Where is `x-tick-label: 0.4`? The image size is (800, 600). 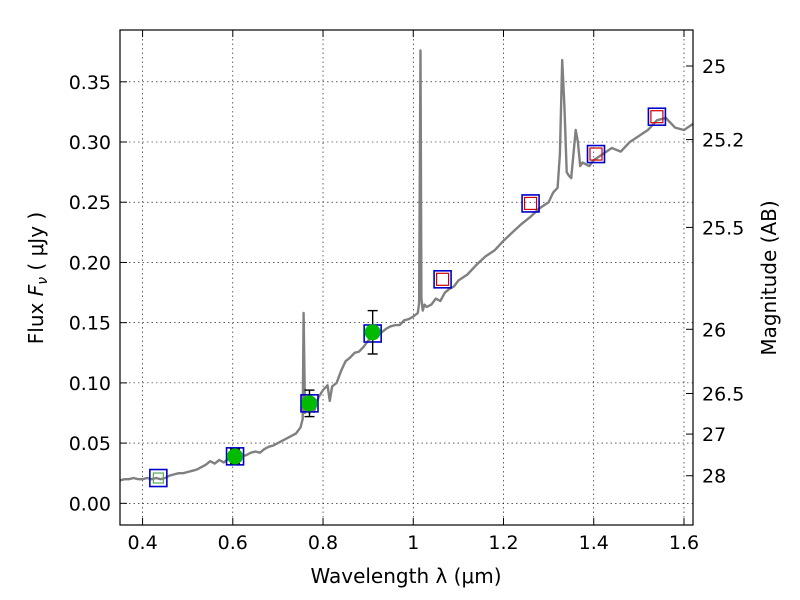
x-tick-label: 0.4 is located at coordinates (142, 543).